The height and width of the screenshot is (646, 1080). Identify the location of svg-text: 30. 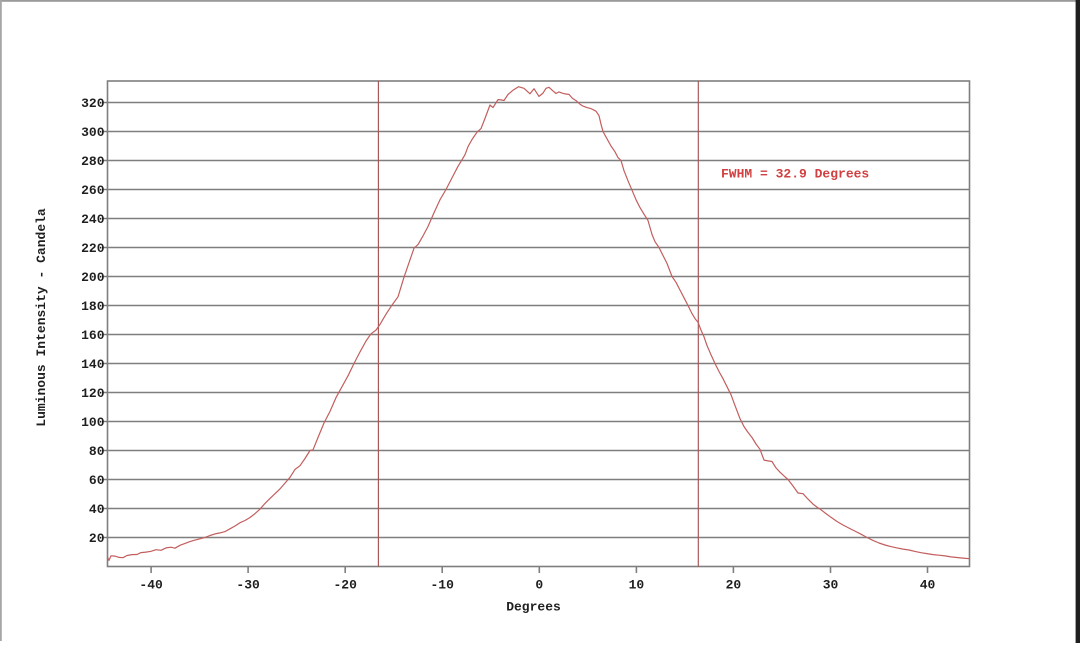
(831, 585).